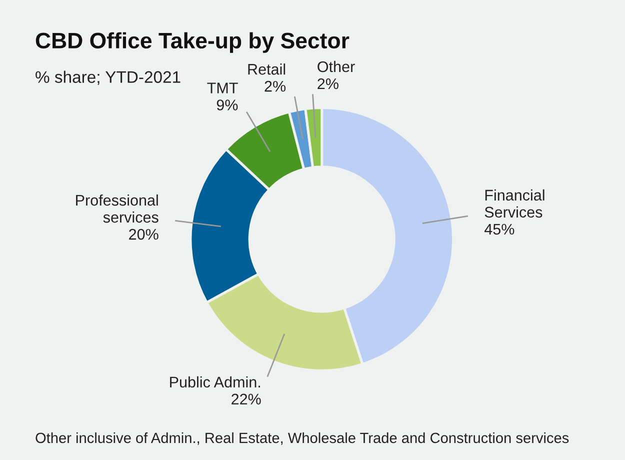 The height and width of the screenshot is (460, 625). Describe the element at coordinates (336, 66) in the screenshot. I see `slice-label: Other` at that location.